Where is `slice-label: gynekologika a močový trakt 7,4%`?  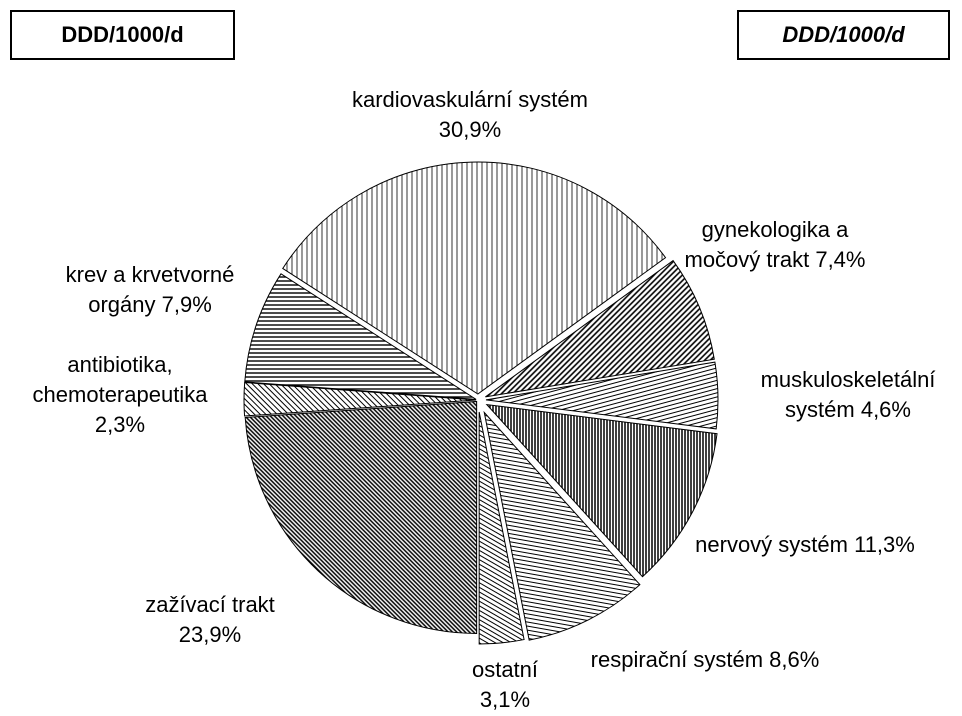 slice-label: gynekologika a močový trakt 7,4% is located at coordinates (775, 245).